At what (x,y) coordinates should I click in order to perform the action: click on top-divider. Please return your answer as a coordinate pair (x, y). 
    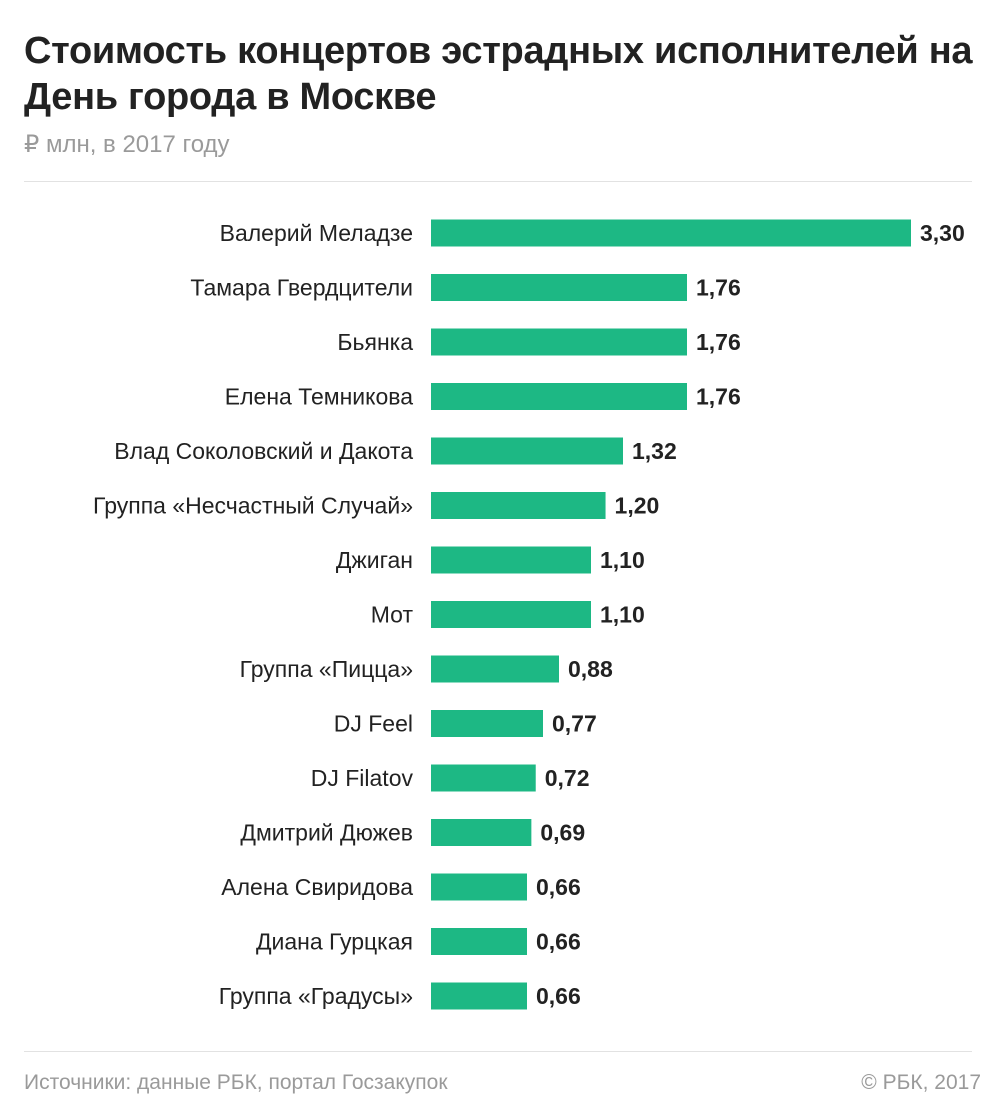
    Looking at the image, I should click on (498, 181).